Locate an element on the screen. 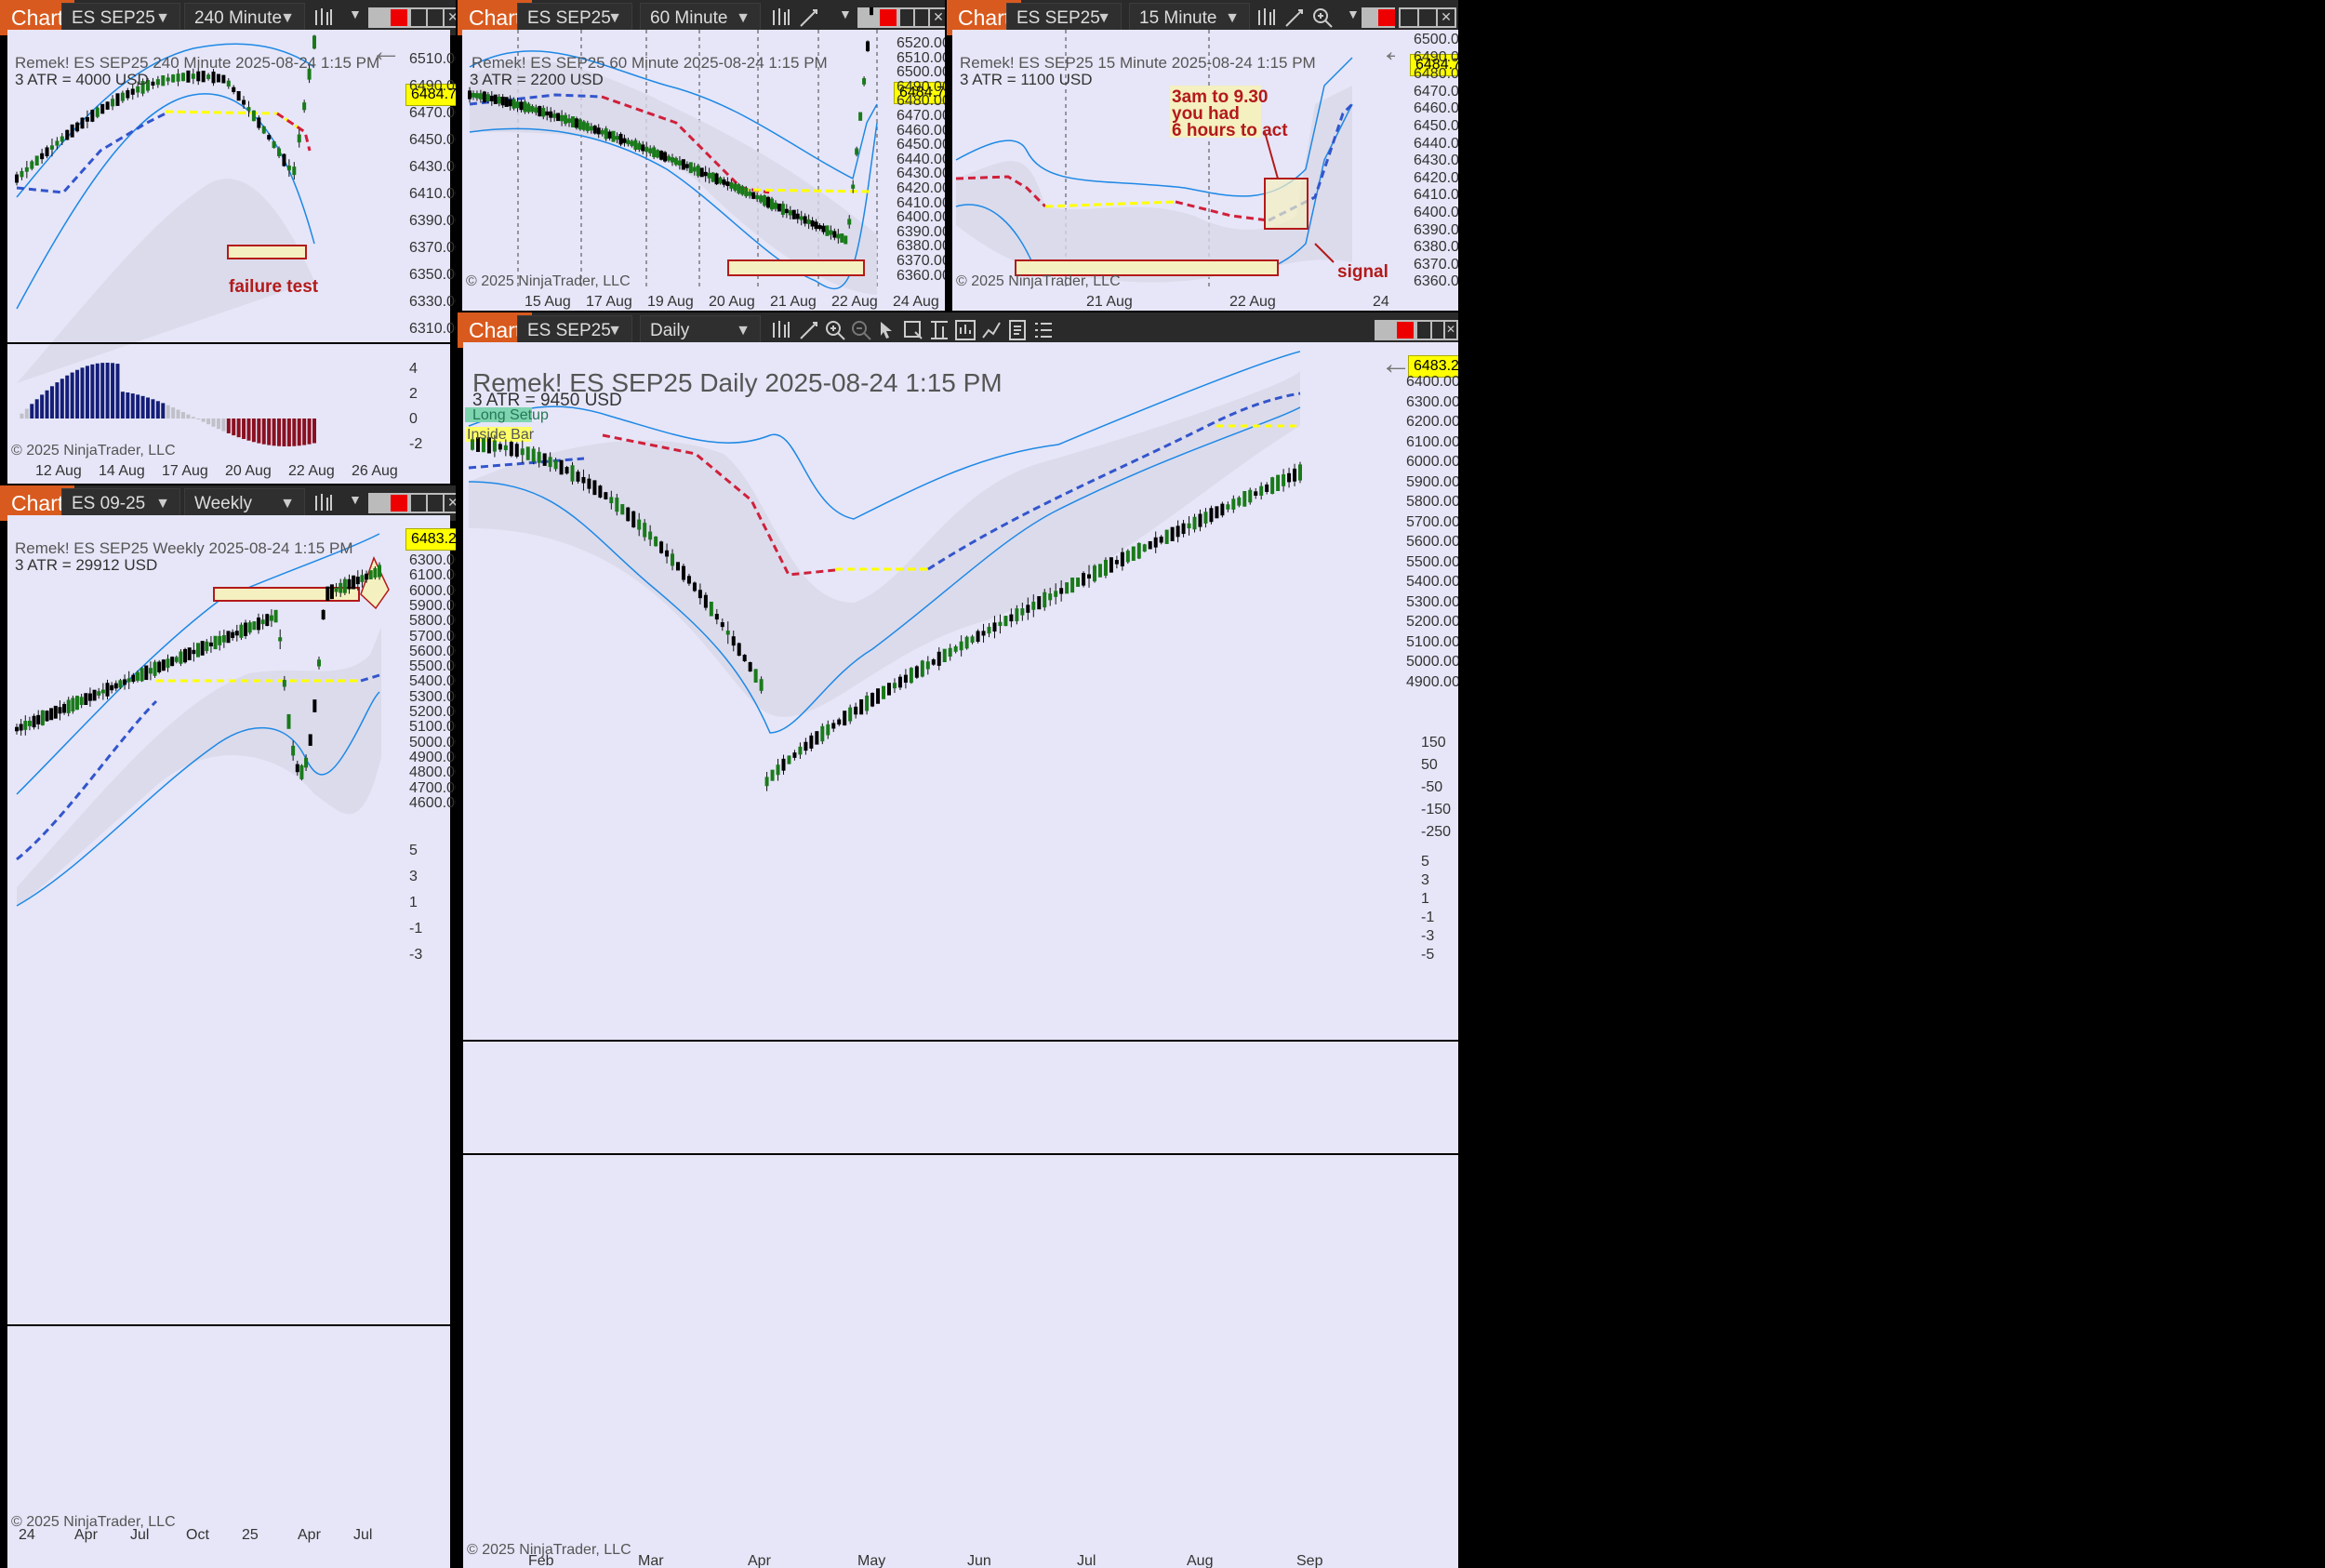 Image resolution: width=2325 pixels, height=1568 pixels. atr-label: 3 ATR = 2200 USD is located at coordinates (537, 79).